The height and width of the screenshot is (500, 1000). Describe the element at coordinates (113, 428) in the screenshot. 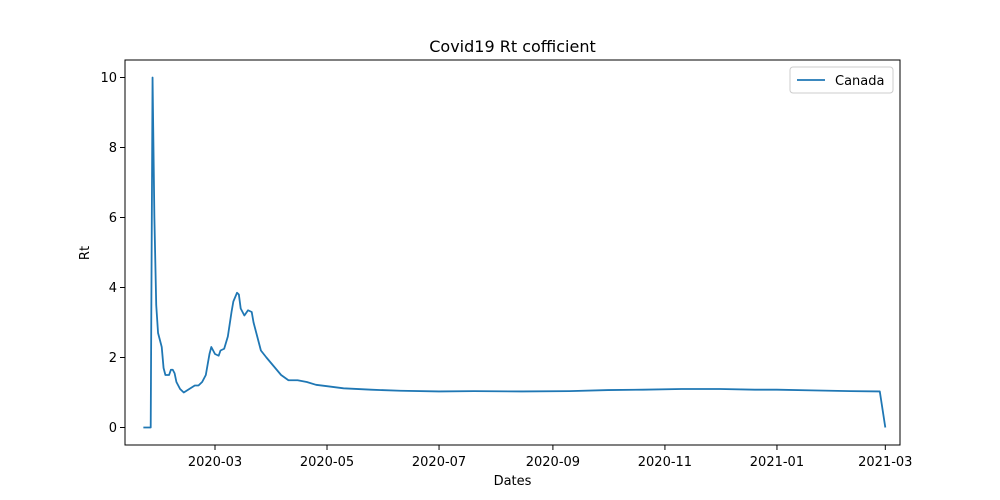

I see `y-tick-label: 0` at that location.